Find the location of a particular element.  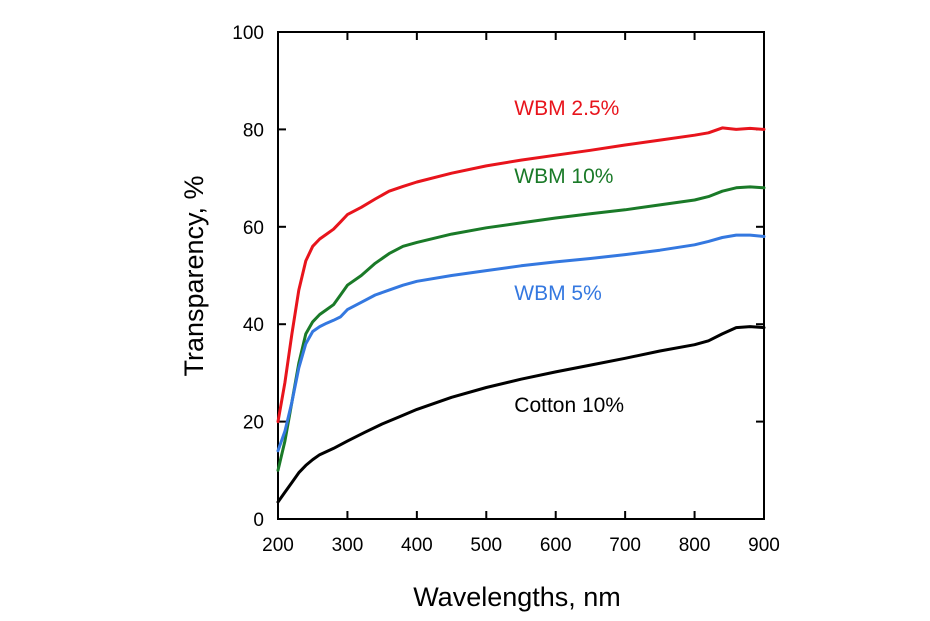

series-label-wbm-10: WBM 10% is located at coordinates (563, 176).